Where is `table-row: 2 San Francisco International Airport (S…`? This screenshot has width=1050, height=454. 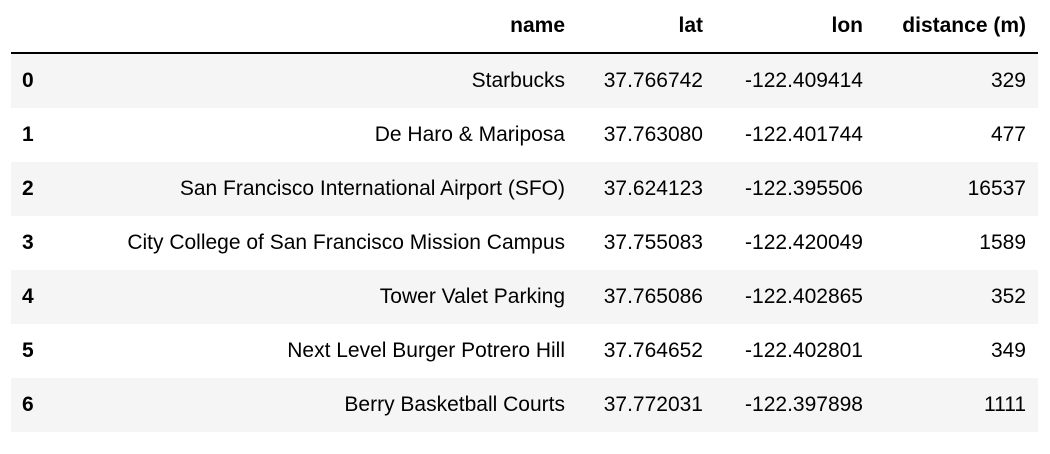
table-row: 2 San Francisco International Airport (S… is located at coordinates (524, 189).